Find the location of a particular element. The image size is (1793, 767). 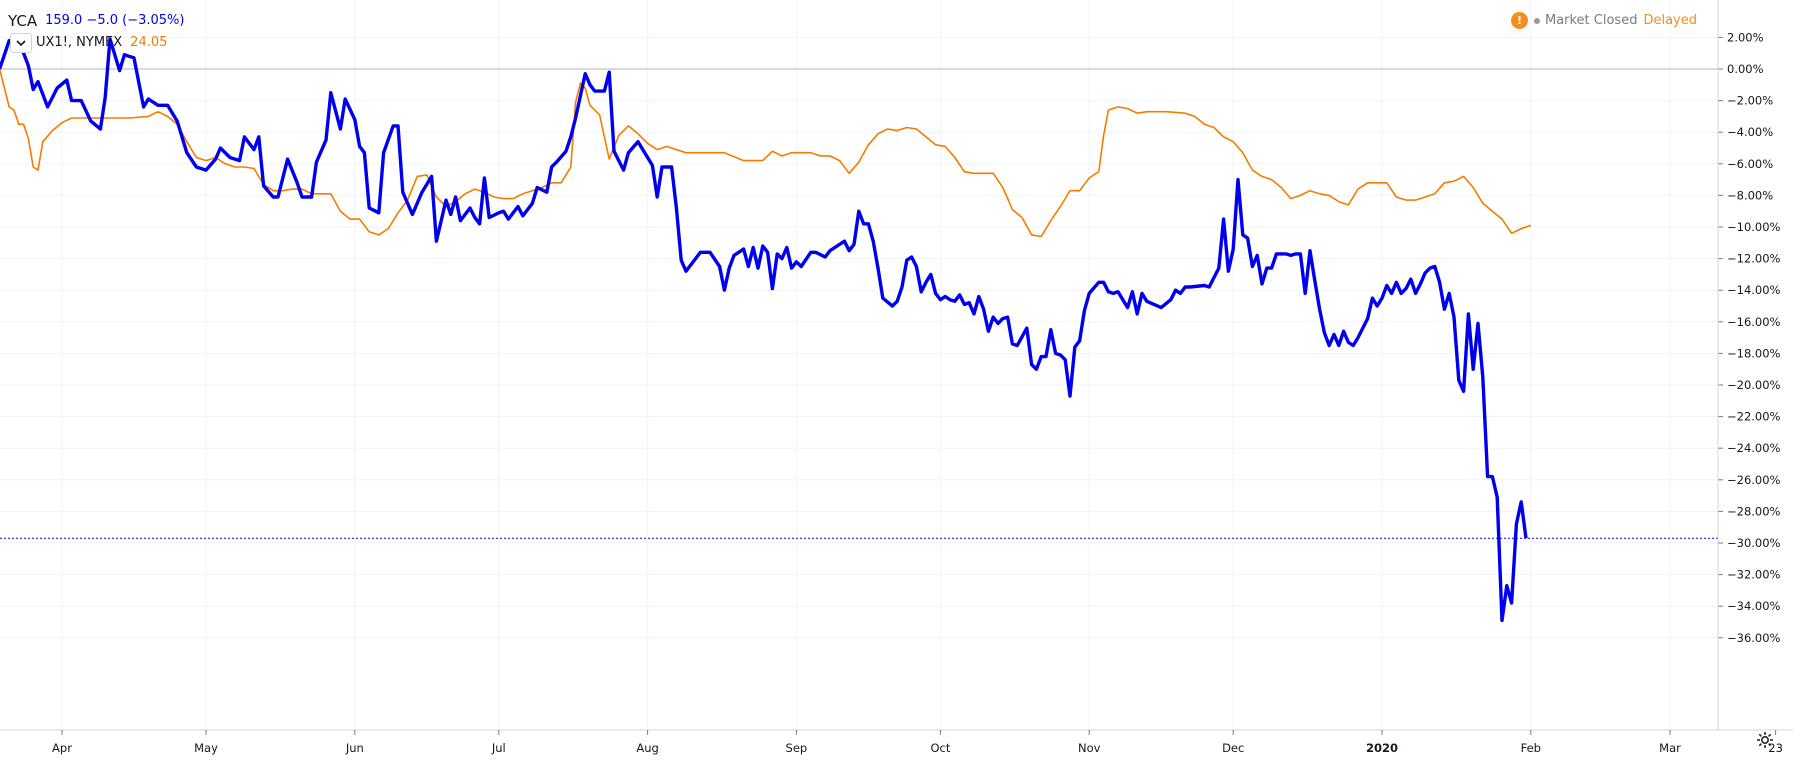

settings-gear-icon is located at coordinates (1765, 740).